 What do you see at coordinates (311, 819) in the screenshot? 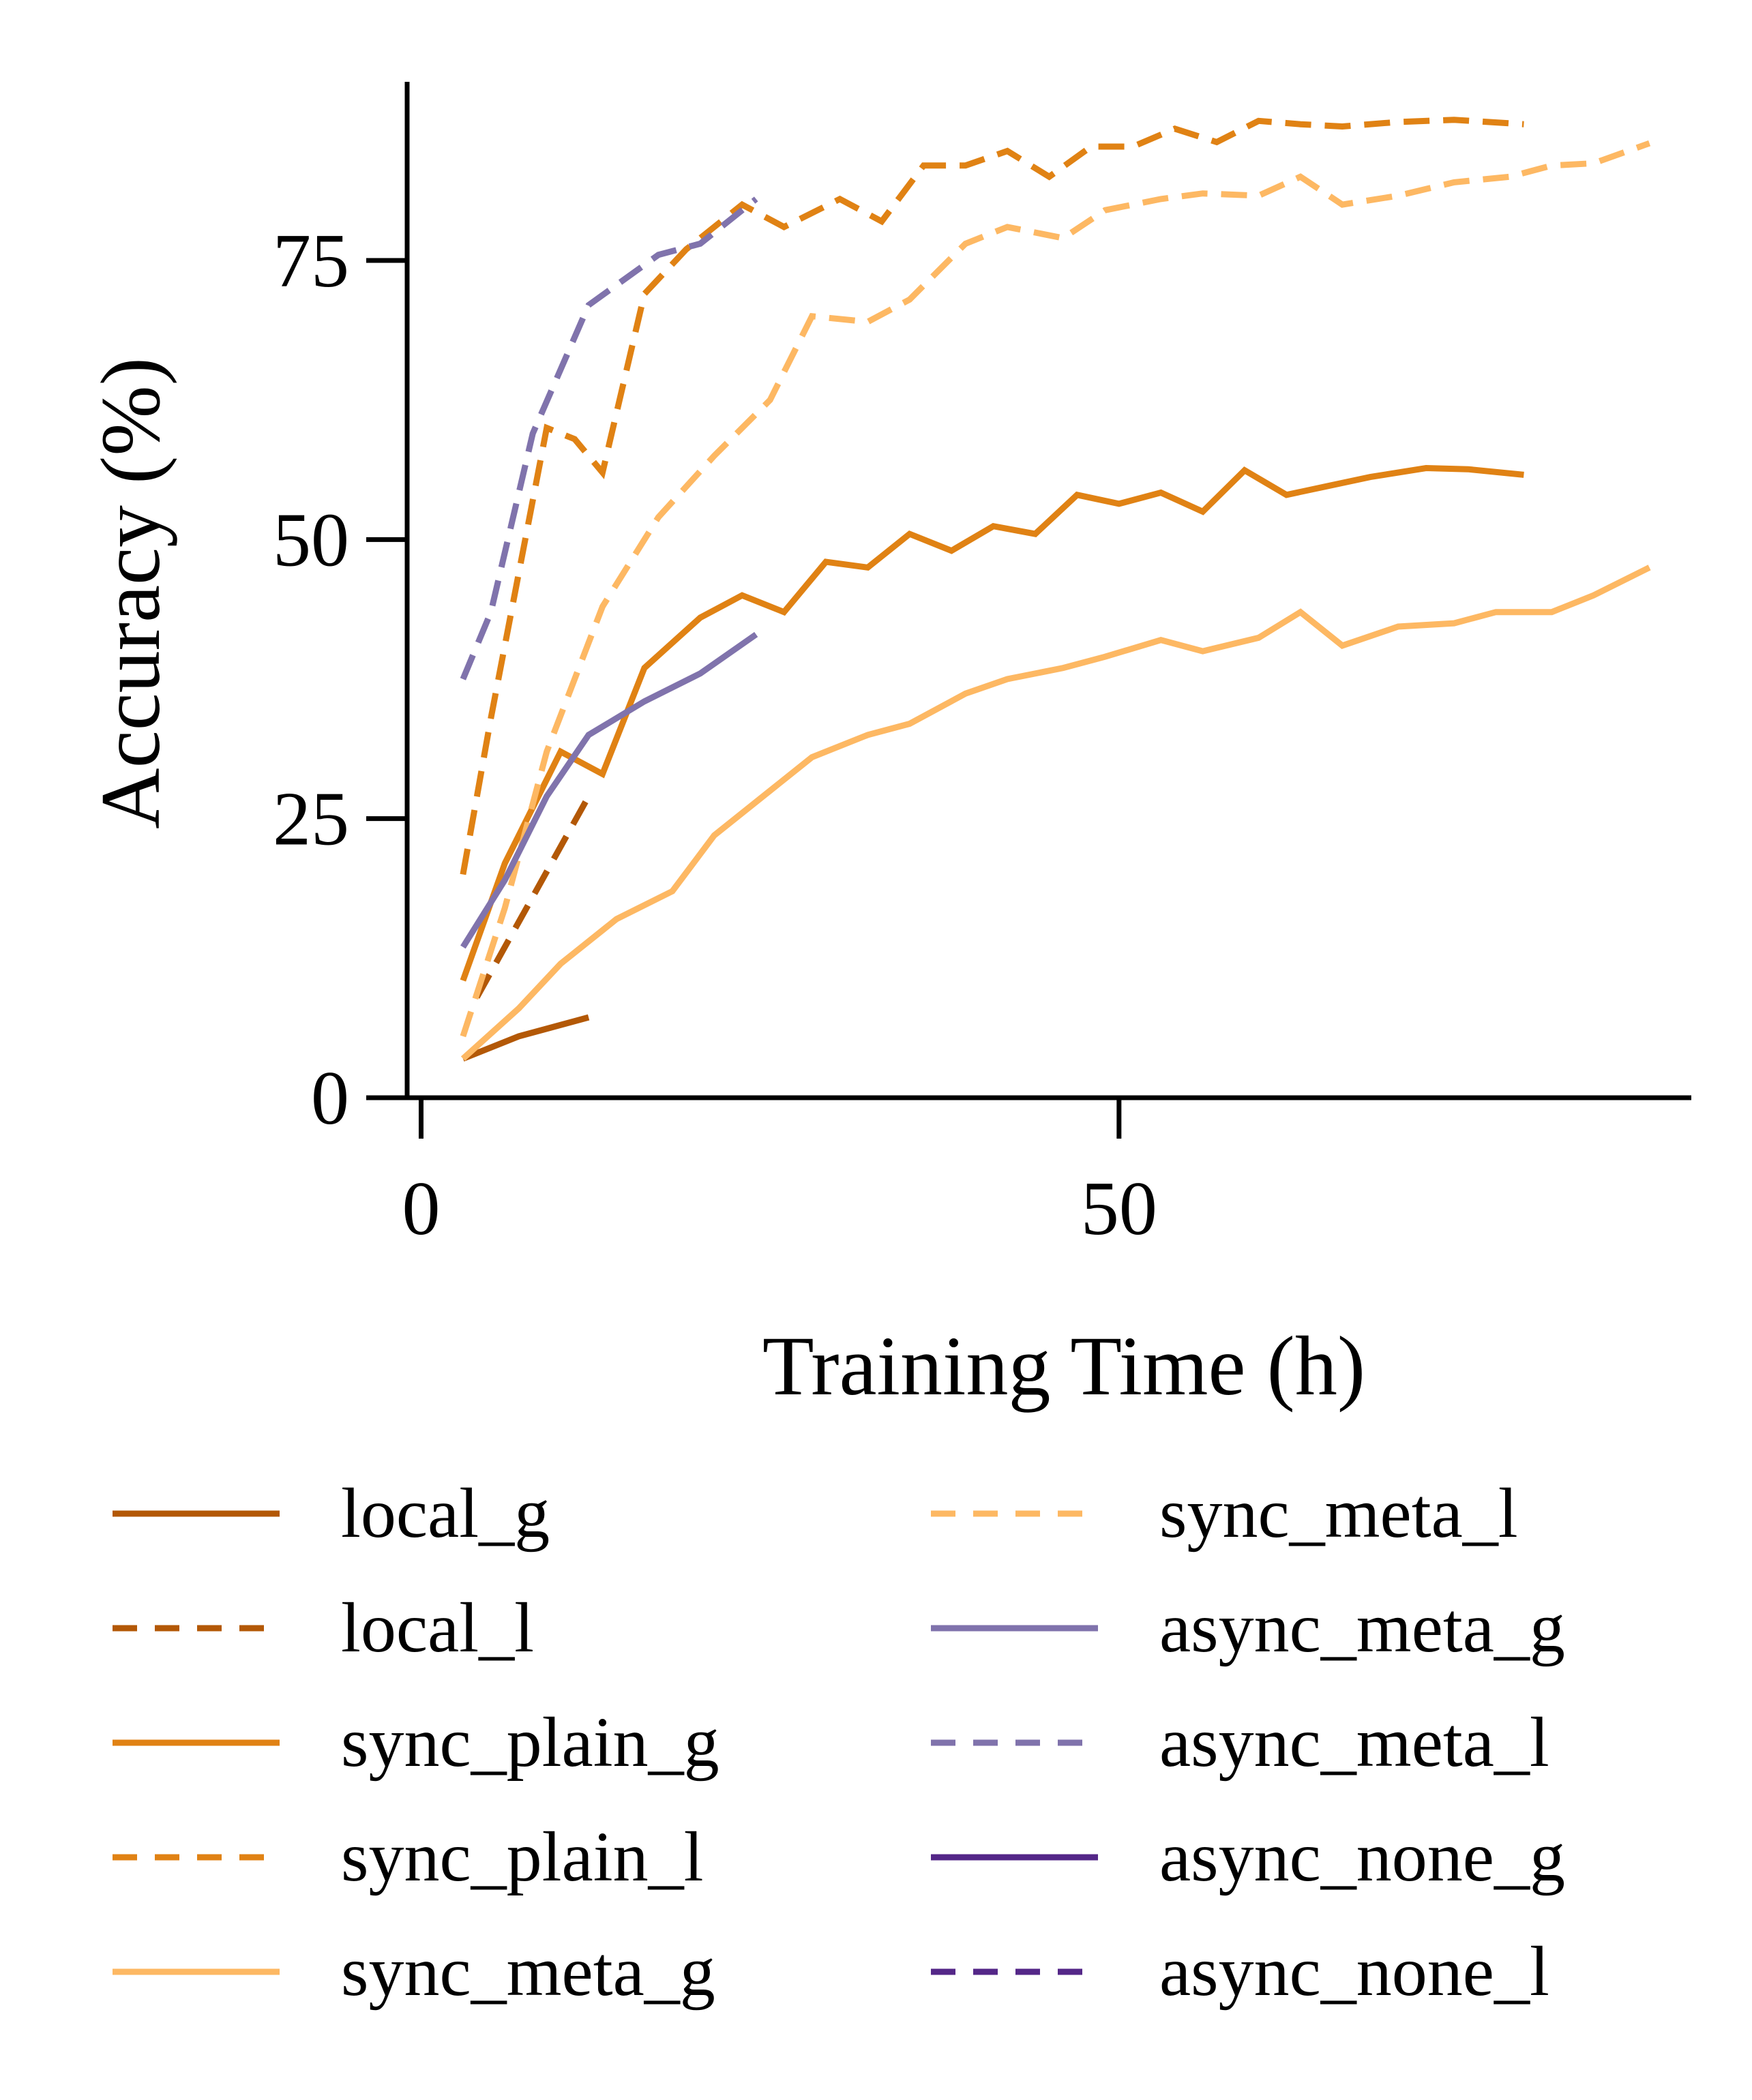
I see `y-tick-label: 25` at bounding box center [311, 819].